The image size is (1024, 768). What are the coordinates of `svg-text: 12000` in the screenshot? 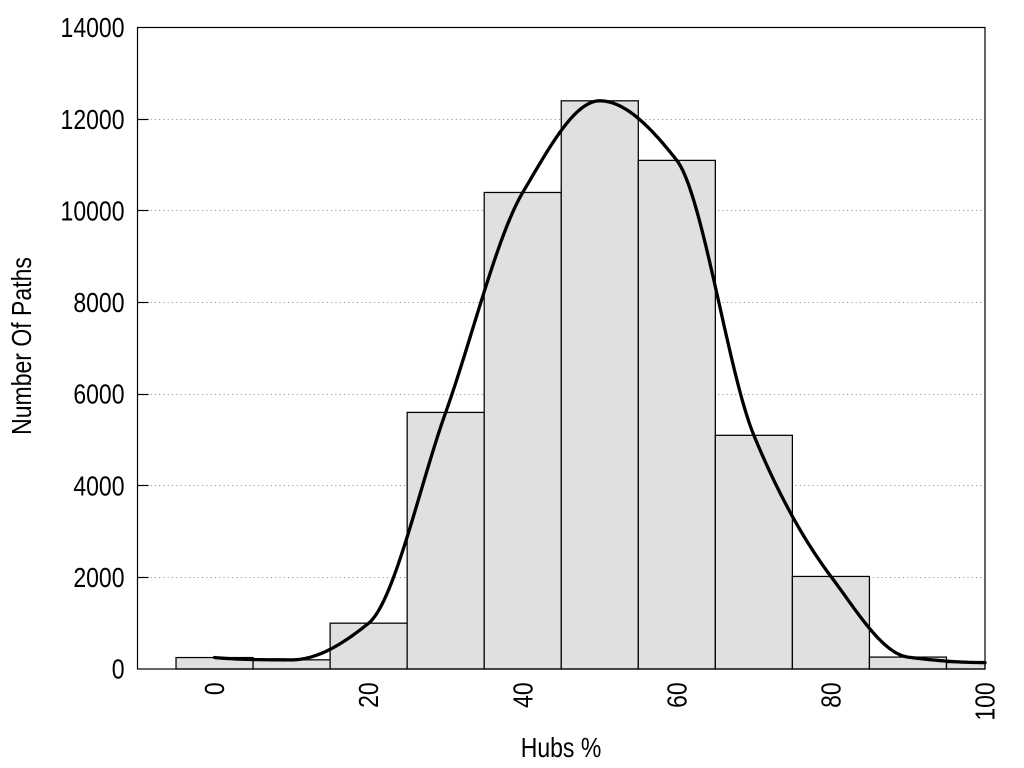 It's located at (93, 120).